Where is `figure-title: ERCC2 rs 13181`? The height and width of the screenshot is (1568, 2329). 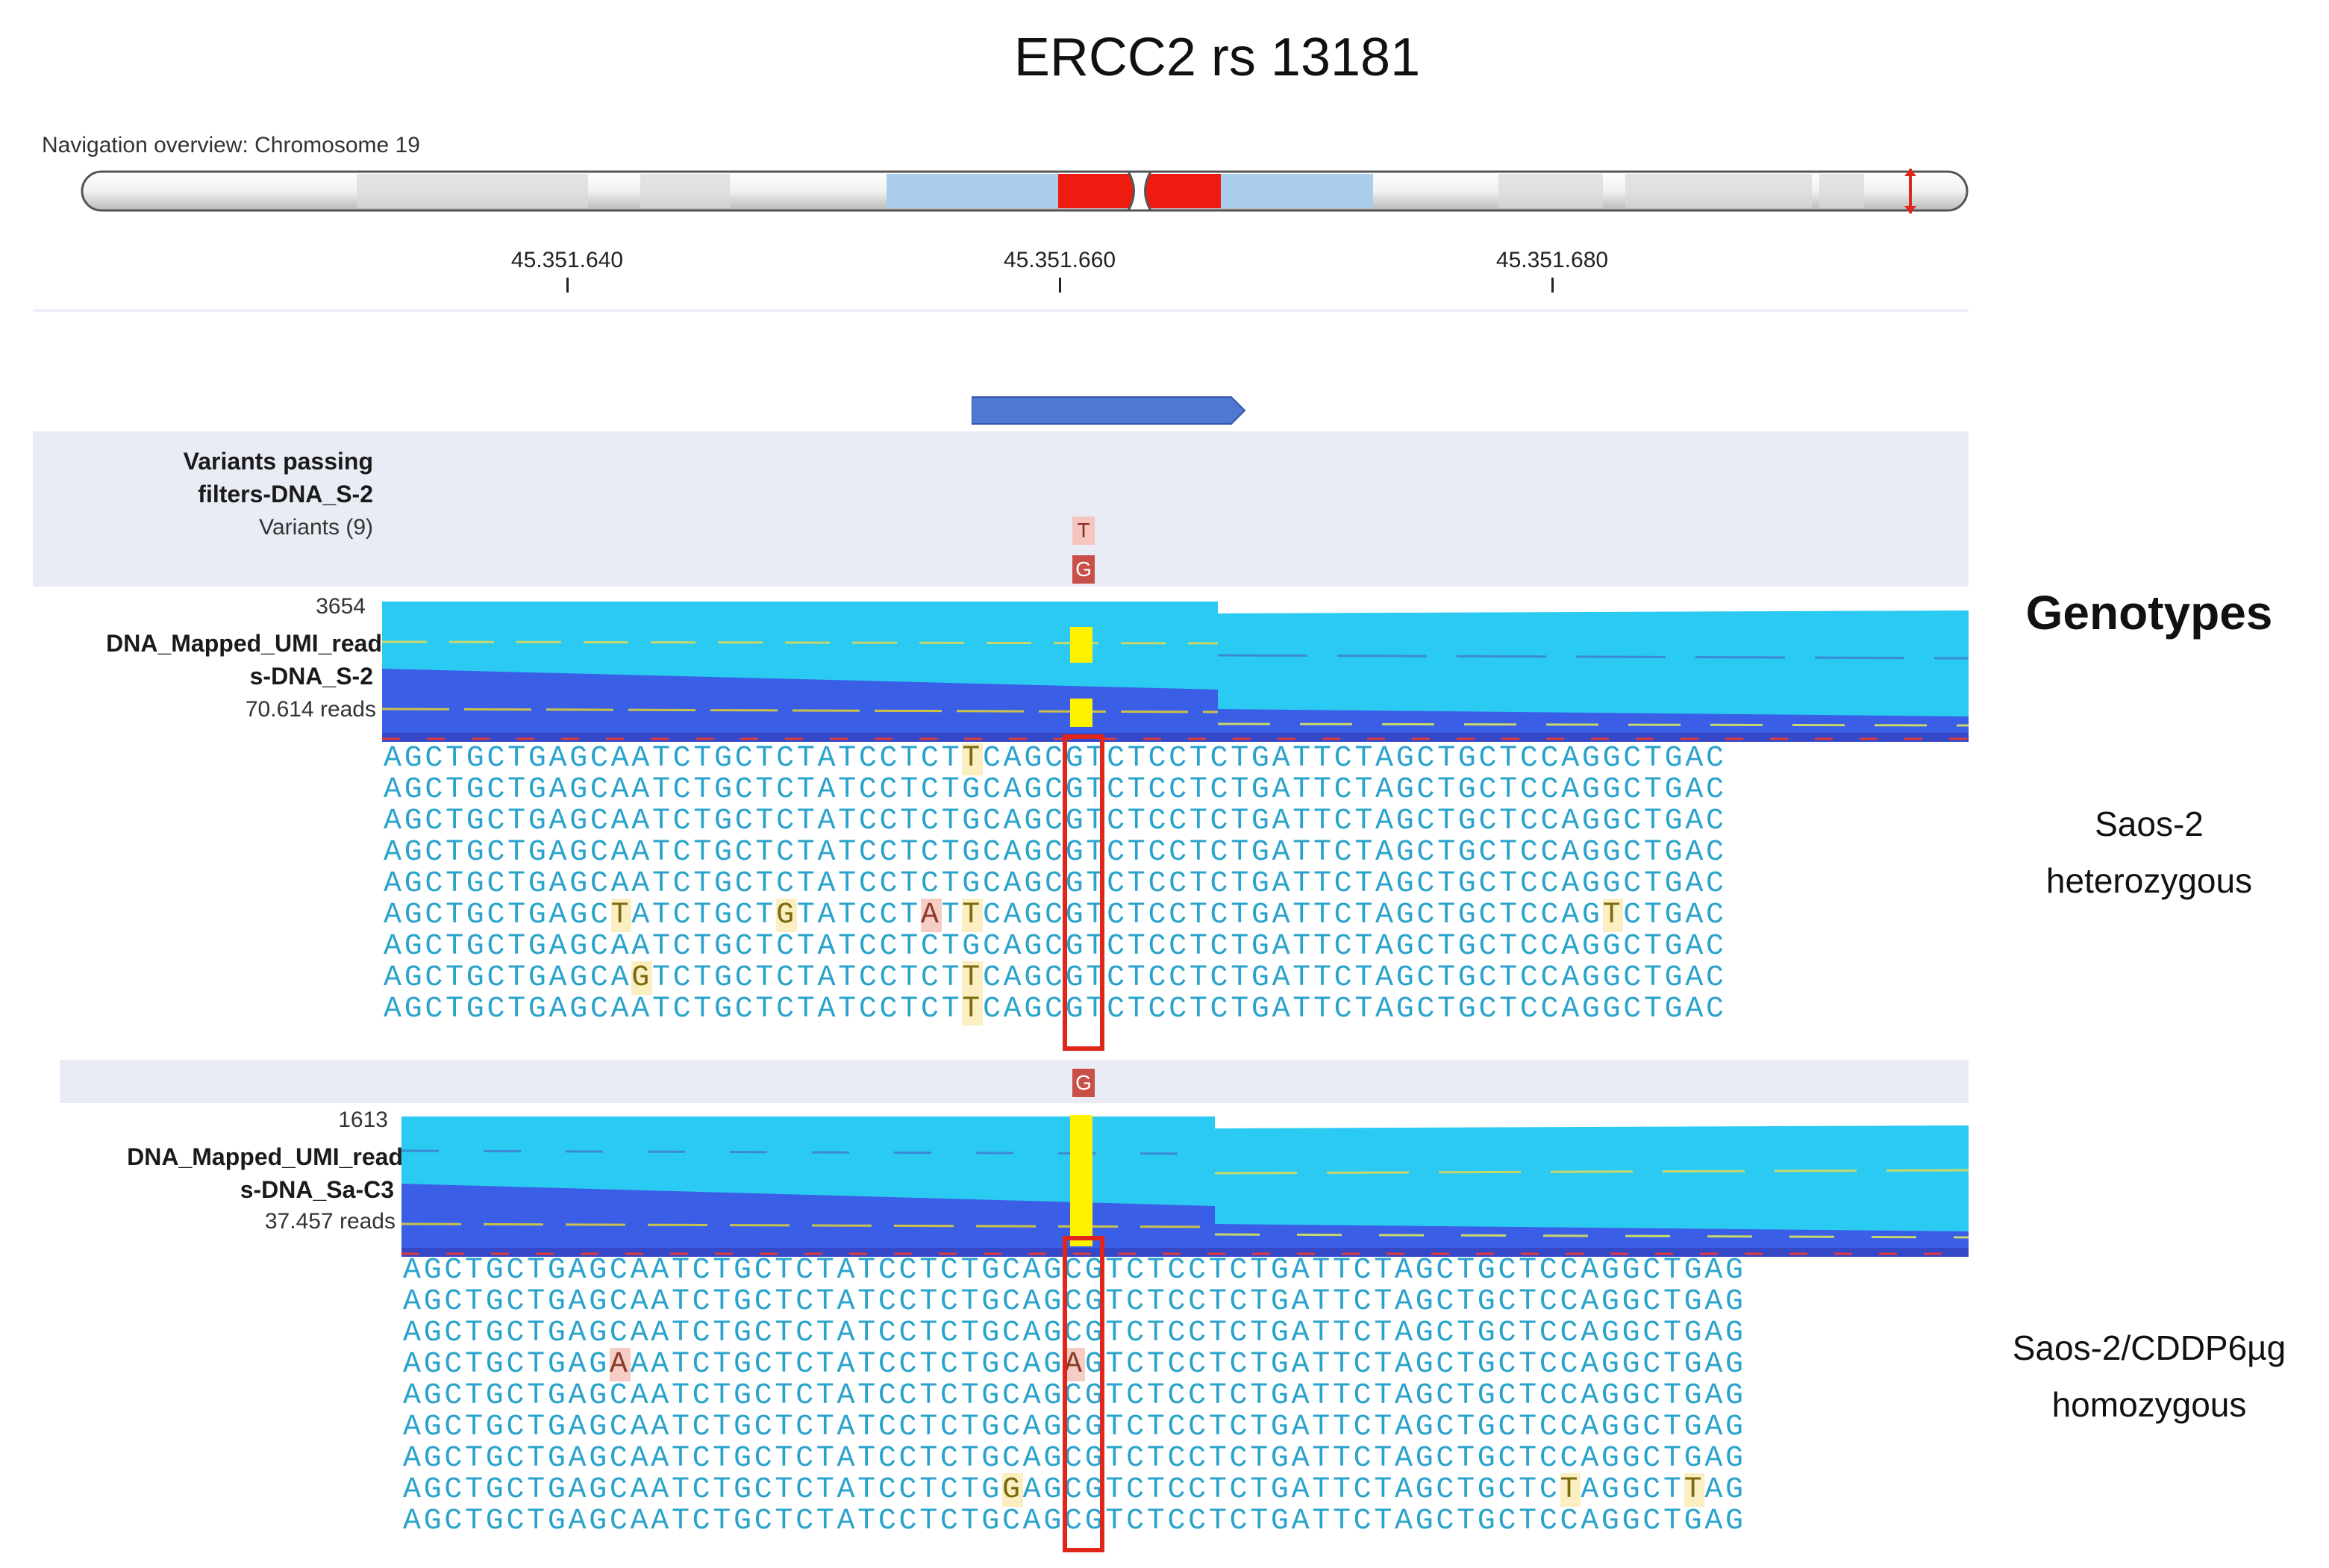 figure-title: ERCC2 rs 13181 is located at coordinates (1217, 58).